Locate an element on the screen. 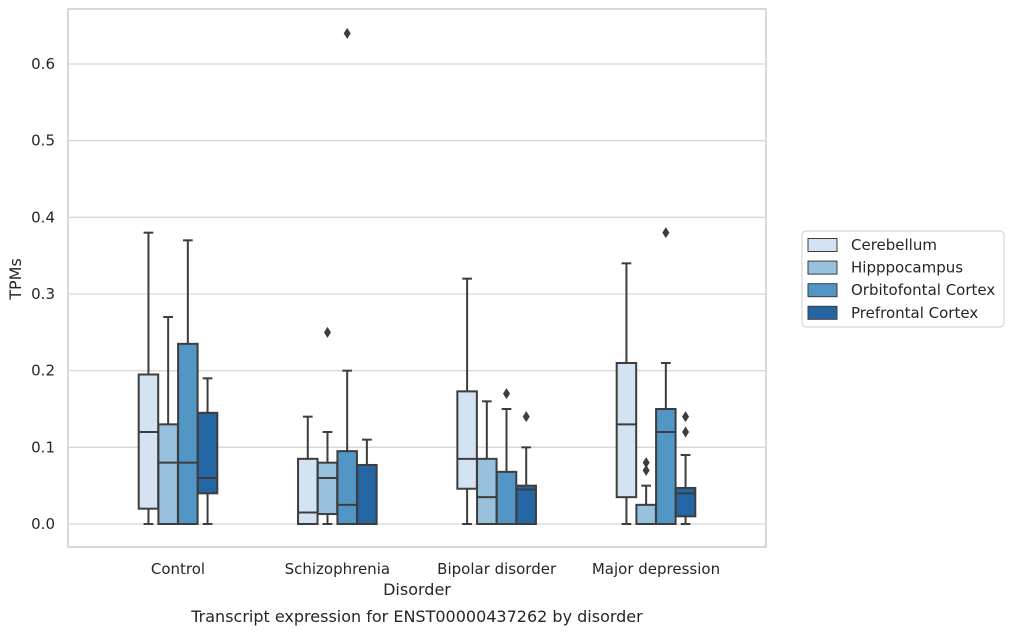 This screenshot has width=1014, height=634. y-tick-label: 0.0 is located at coordinates (43, 524).